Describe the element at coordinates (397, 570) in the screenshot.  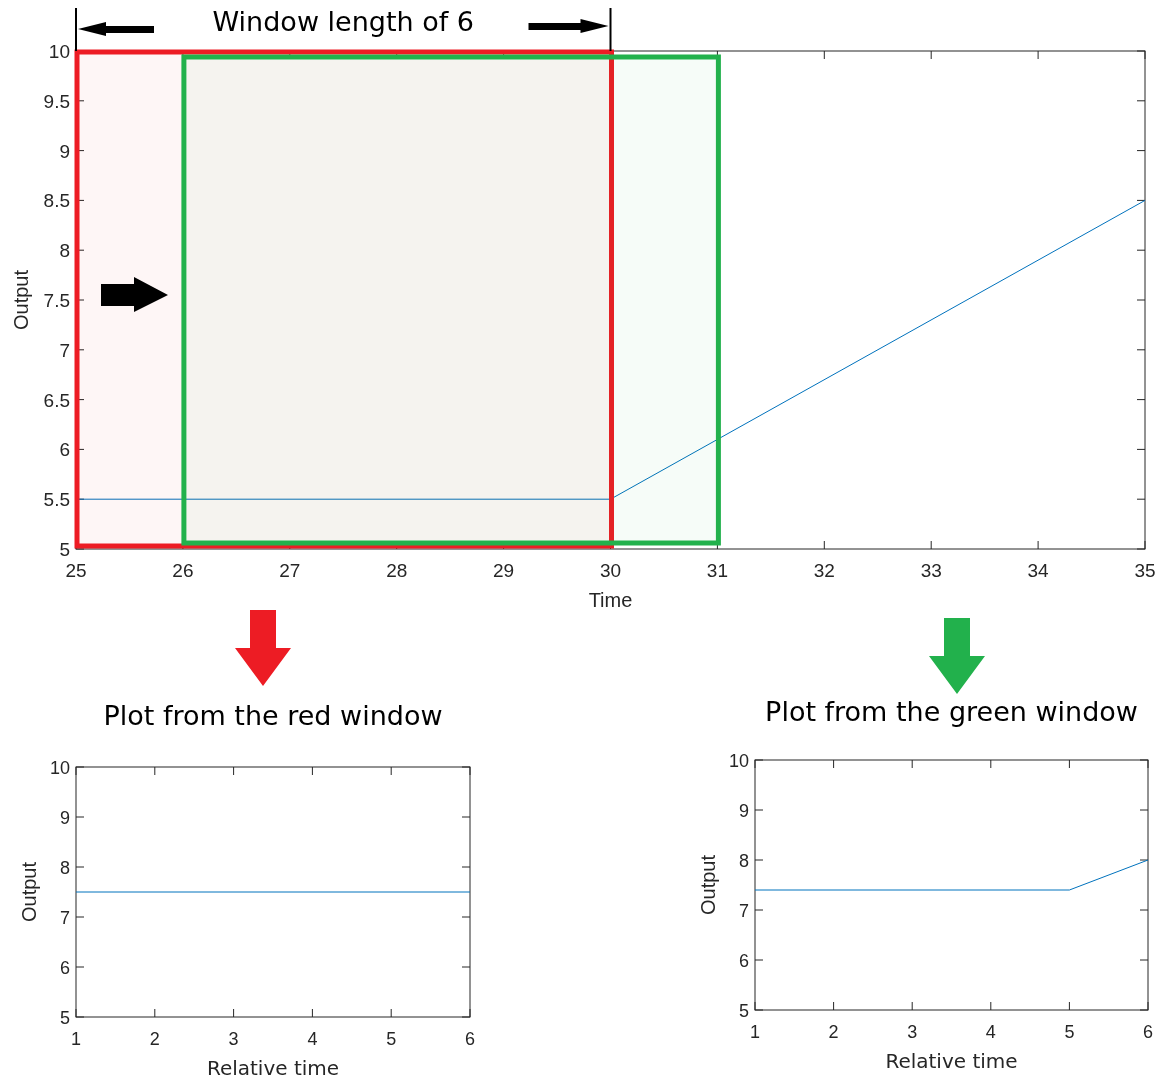
I see `x-tick-label: 28` at that location.